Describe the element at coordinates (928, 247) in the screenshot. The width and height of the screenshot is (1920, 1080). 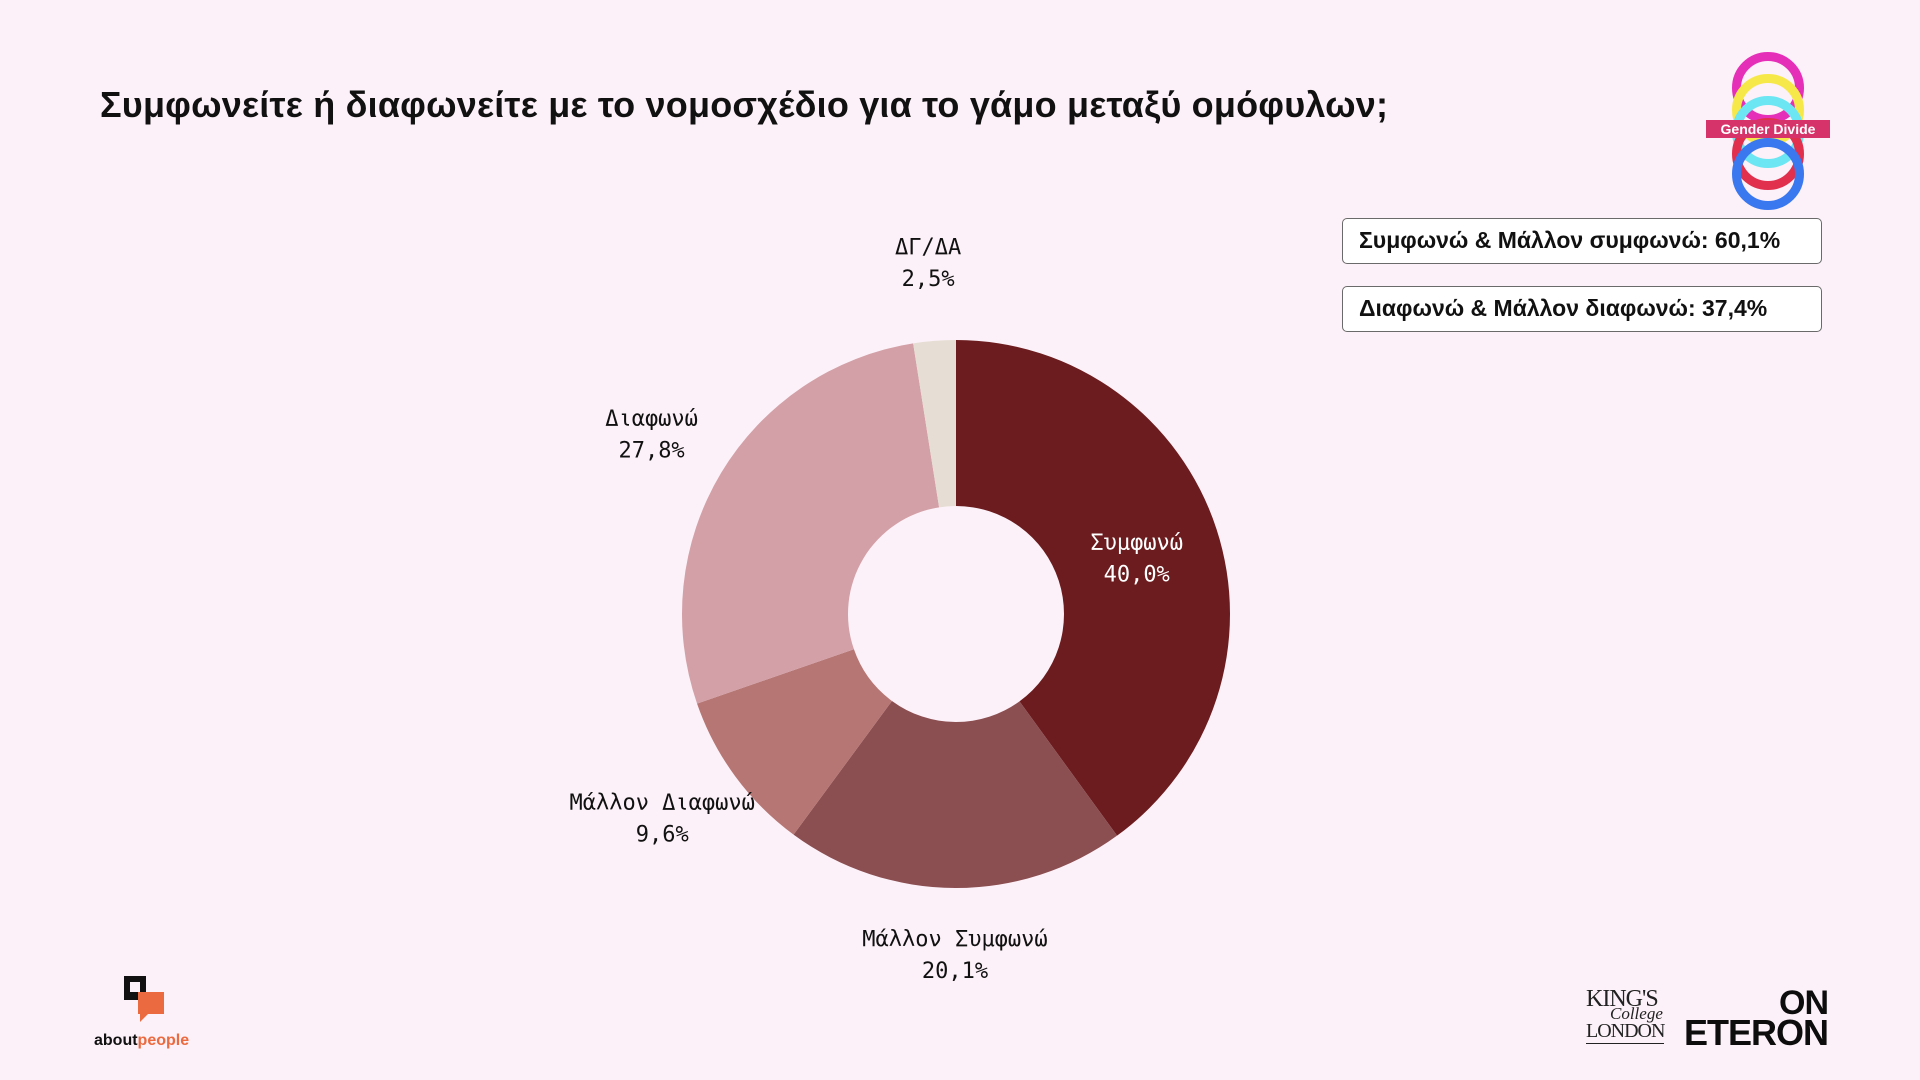
I see `slice-label: ΔΓ/ΔΑ` at that location.